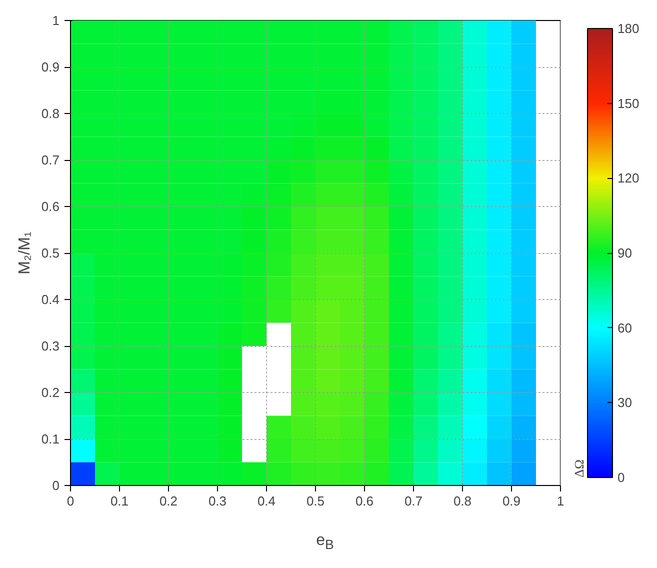  What do you see at coordinates (364, 501) in the screenshot?
I see `x-tick-label: 0.6` at bounding box center [364, 501].